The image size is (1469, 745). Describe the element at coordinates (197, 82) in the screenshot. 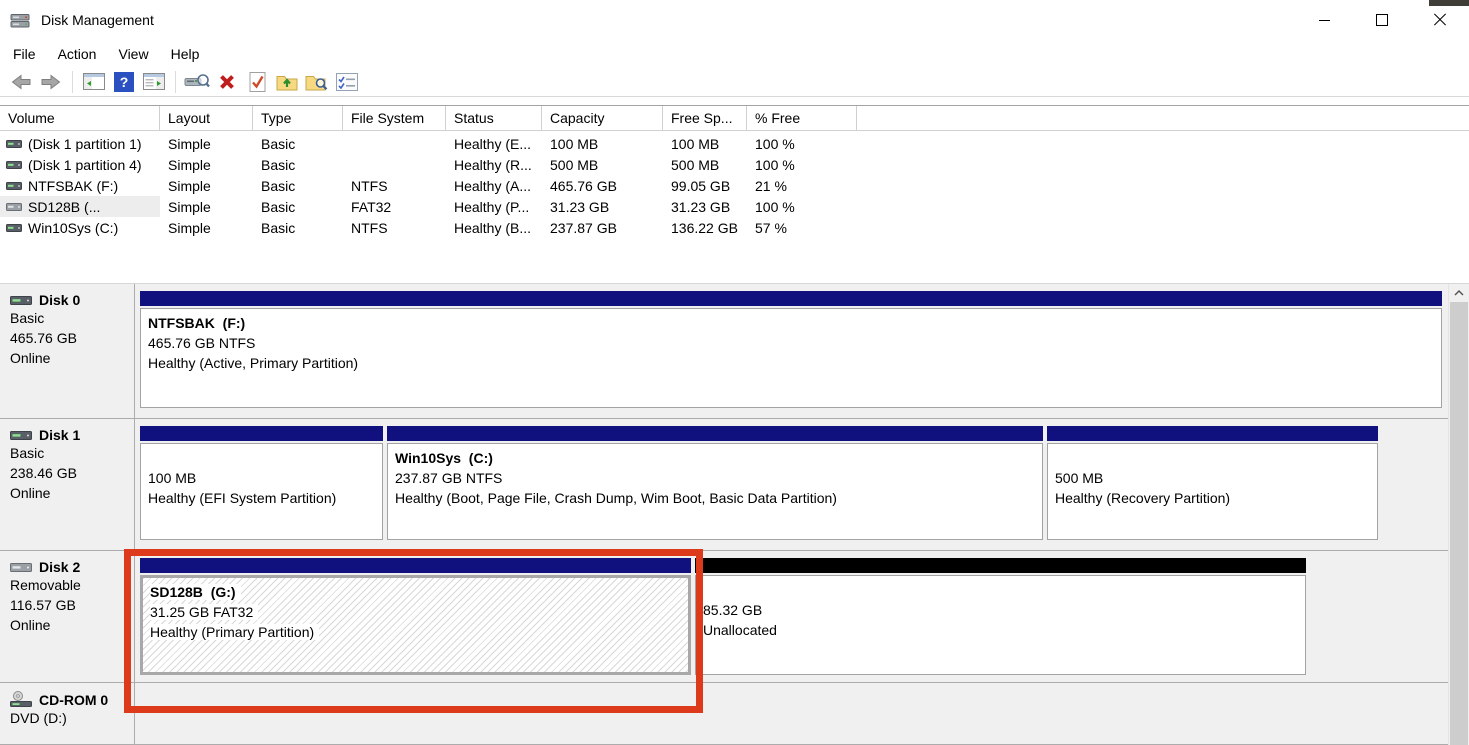

I see `rescan-disks-icon` at that location.